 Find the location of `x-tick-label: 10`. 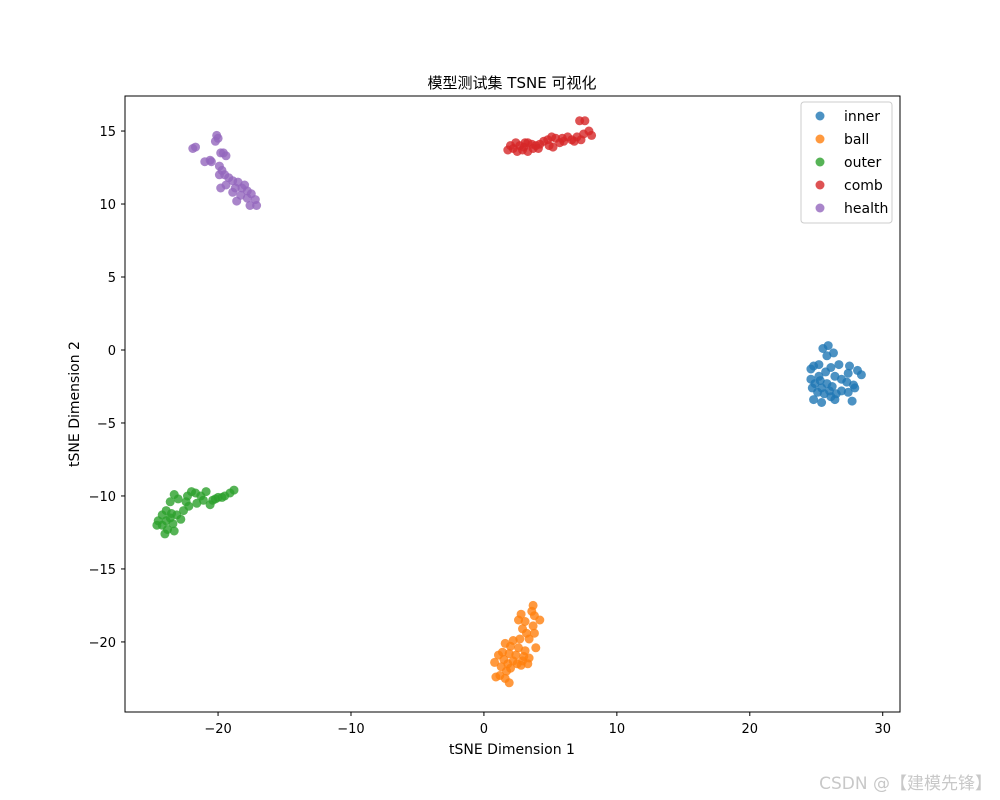

x-tick-label: 10 is located at coordinates (617, 729).